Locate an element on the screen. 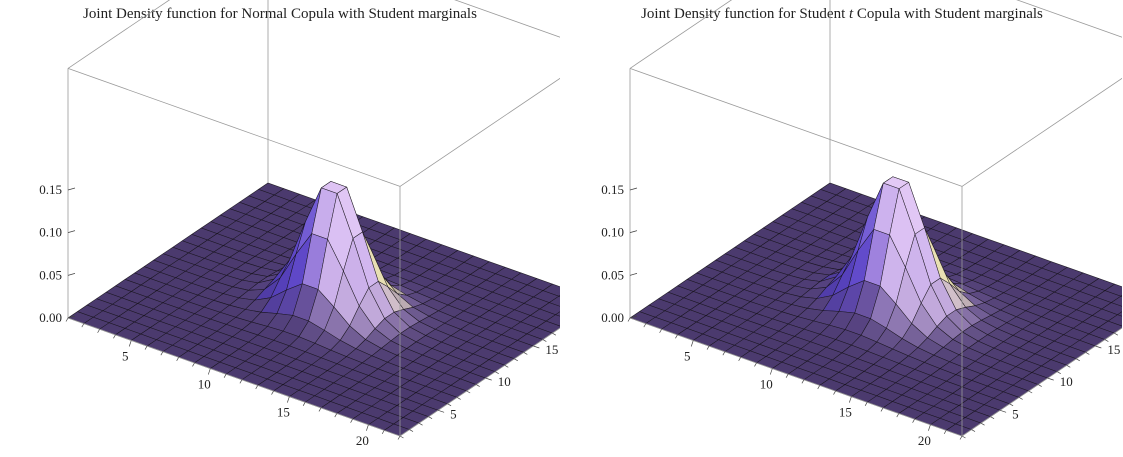  x-tick-label: 10 is located at coordinates (766, 384).